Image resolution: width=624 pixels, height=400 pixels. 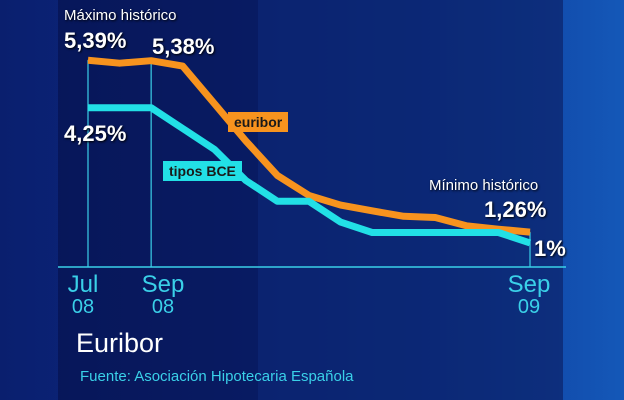 What do you see at coordinates (202, 171) in the screenshot?
I see `legend-tipos-bce: tipos BCE` at bounding box center [202, 171].